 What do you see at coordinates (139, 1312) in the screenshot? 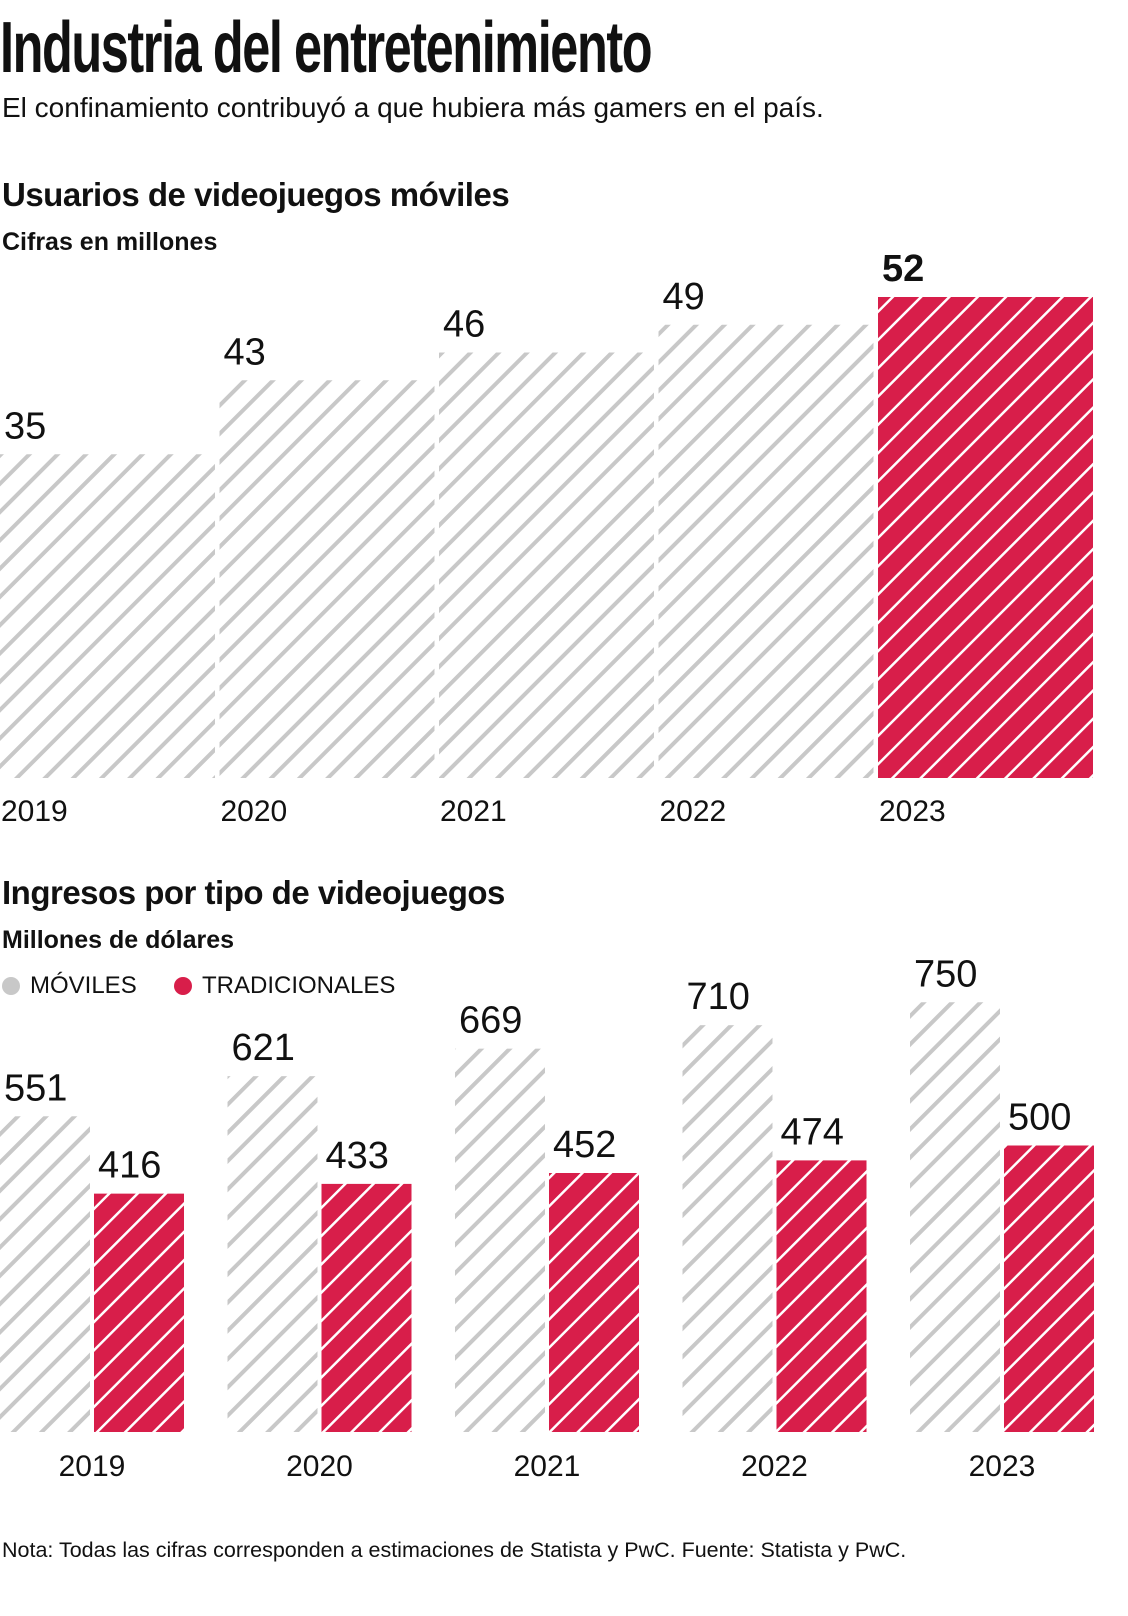
I see `bar-2019-tradicionales` at bounding box center [139, 1312].